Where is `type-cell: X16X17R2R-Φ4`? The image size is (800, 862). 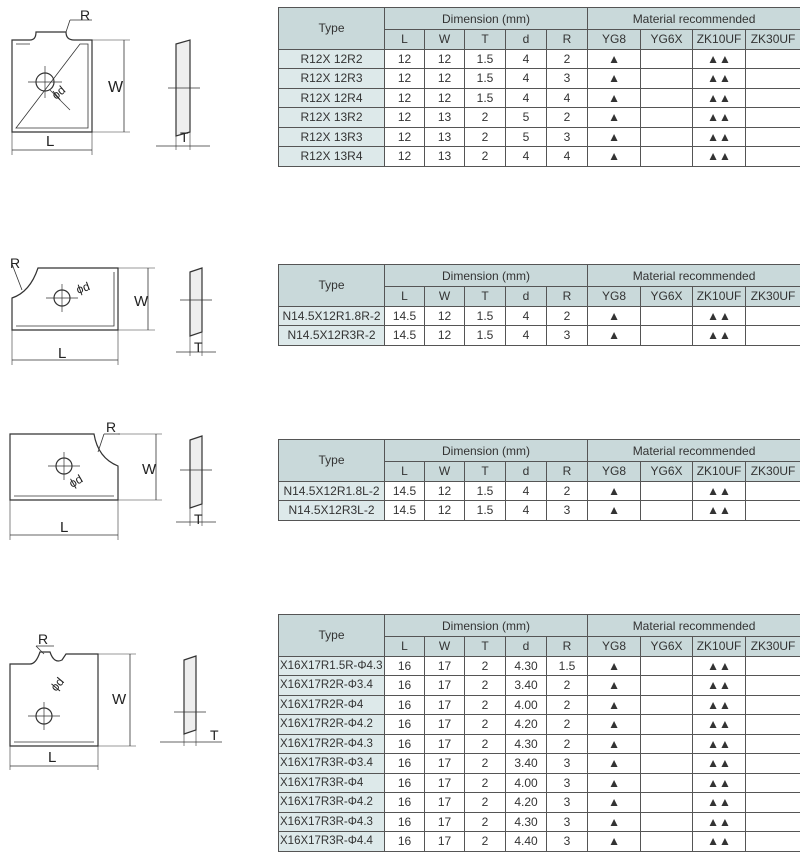 type-cell: X16X17R2R-Φ4 is located at coordinates (331, 704).